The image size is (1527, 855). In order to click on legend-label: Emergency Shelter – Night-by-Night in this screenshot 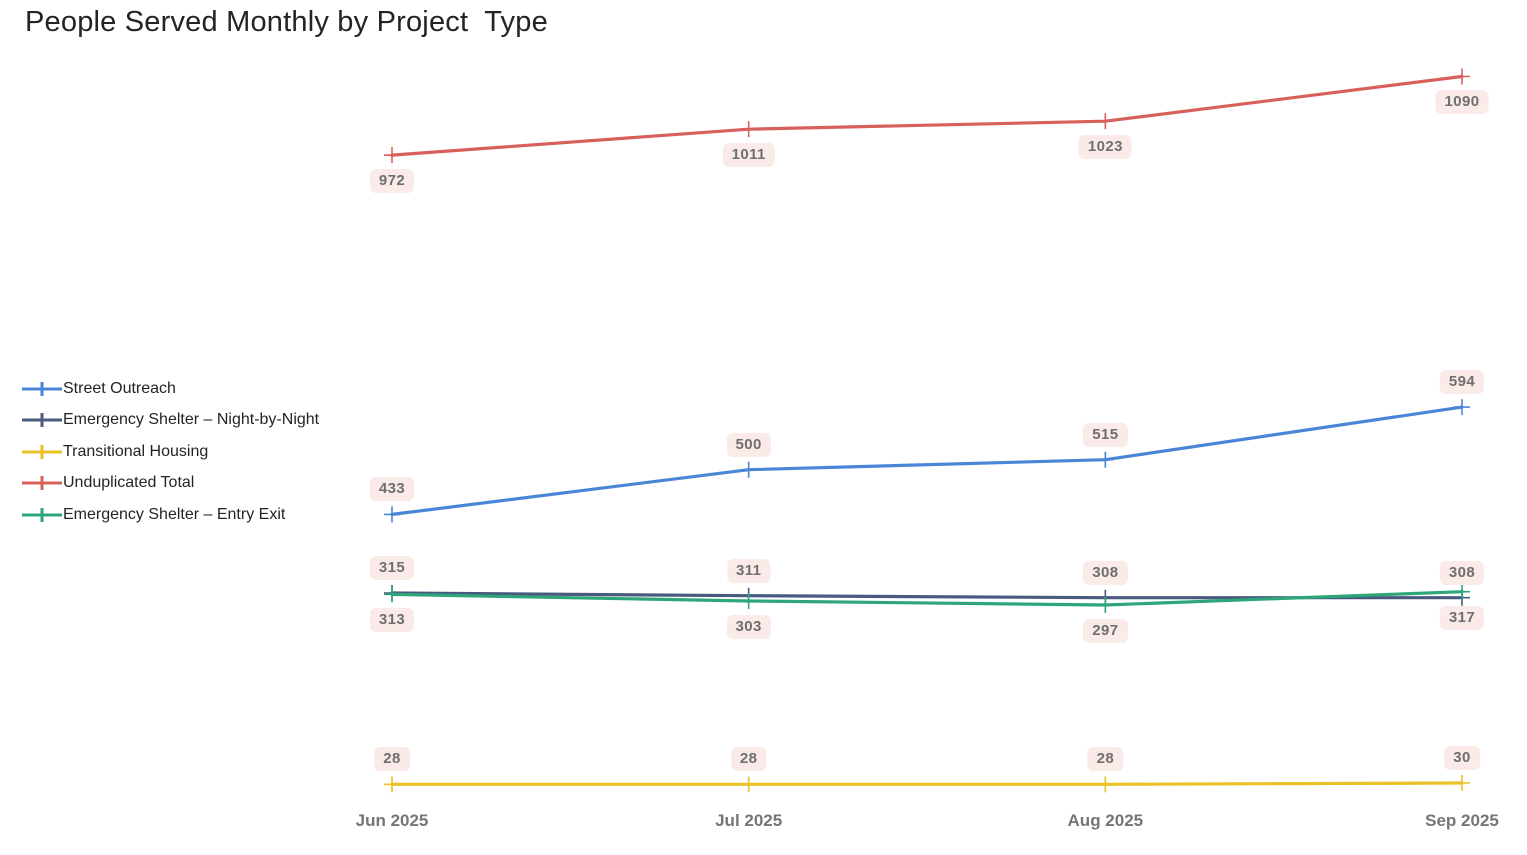, I will do `click(191, 420)`.